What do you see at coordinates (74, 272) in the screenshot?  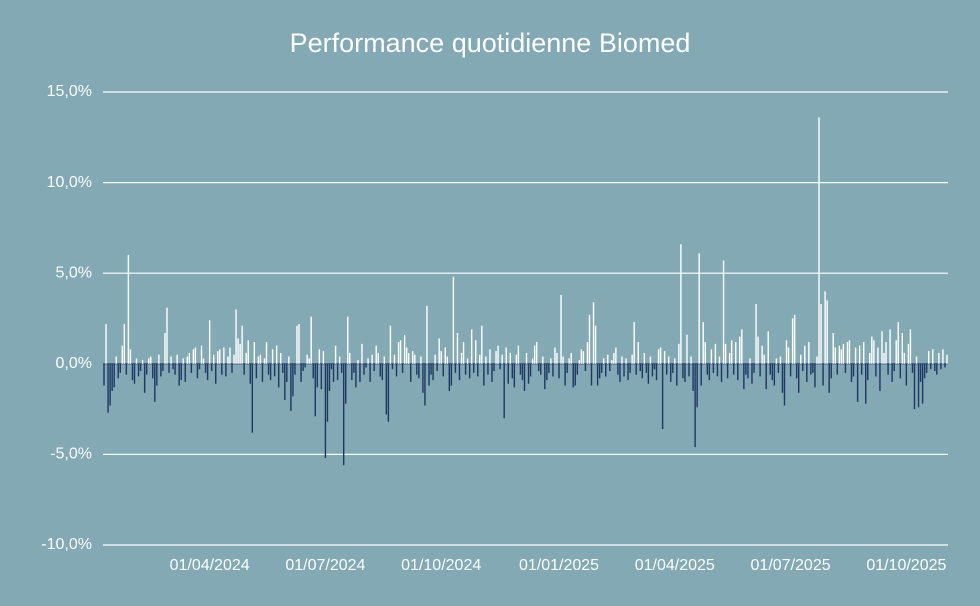 I see `y-tick-label: 5,0%` at bounding box center [74, 272].